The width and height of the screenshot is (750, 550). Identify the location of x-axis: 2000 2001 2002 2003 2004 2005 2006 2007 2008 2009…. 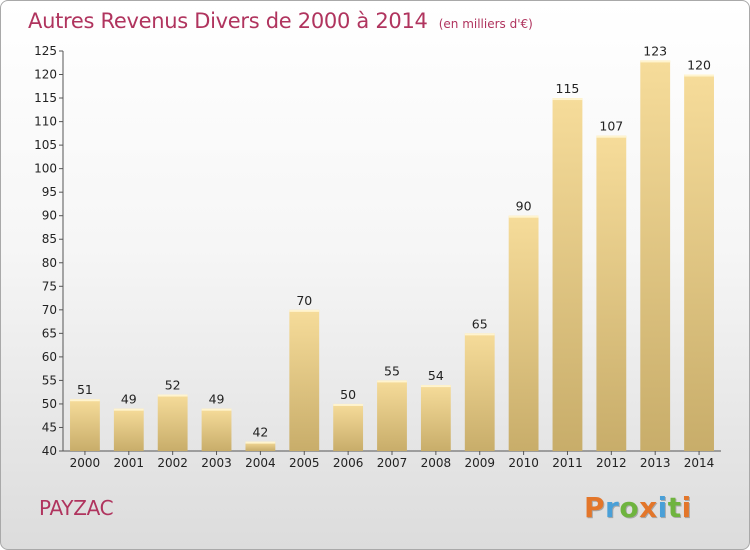
(392, 460).